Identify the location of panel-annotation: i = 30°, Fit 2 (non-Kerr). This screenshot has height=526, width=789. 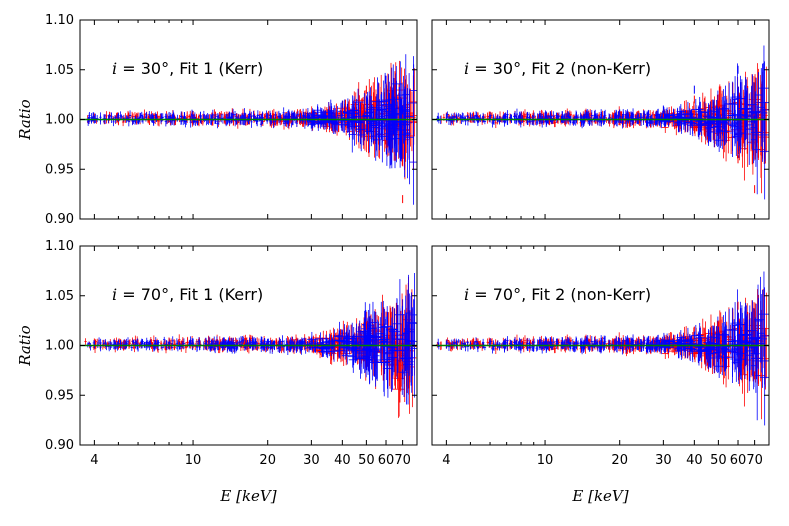
(557, 68).